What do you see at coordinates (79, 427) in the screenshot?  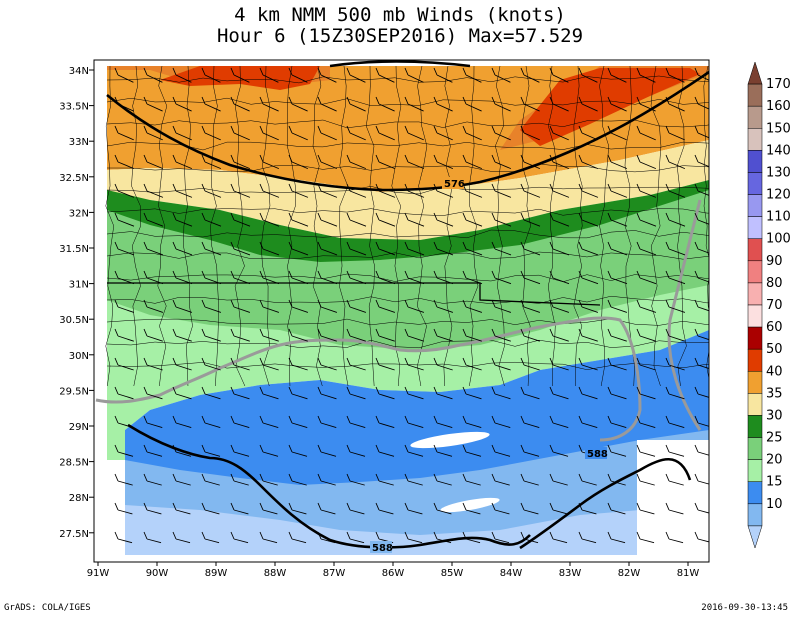 I see `lat-tick-label: 29N` at bounding box center [79, 427].